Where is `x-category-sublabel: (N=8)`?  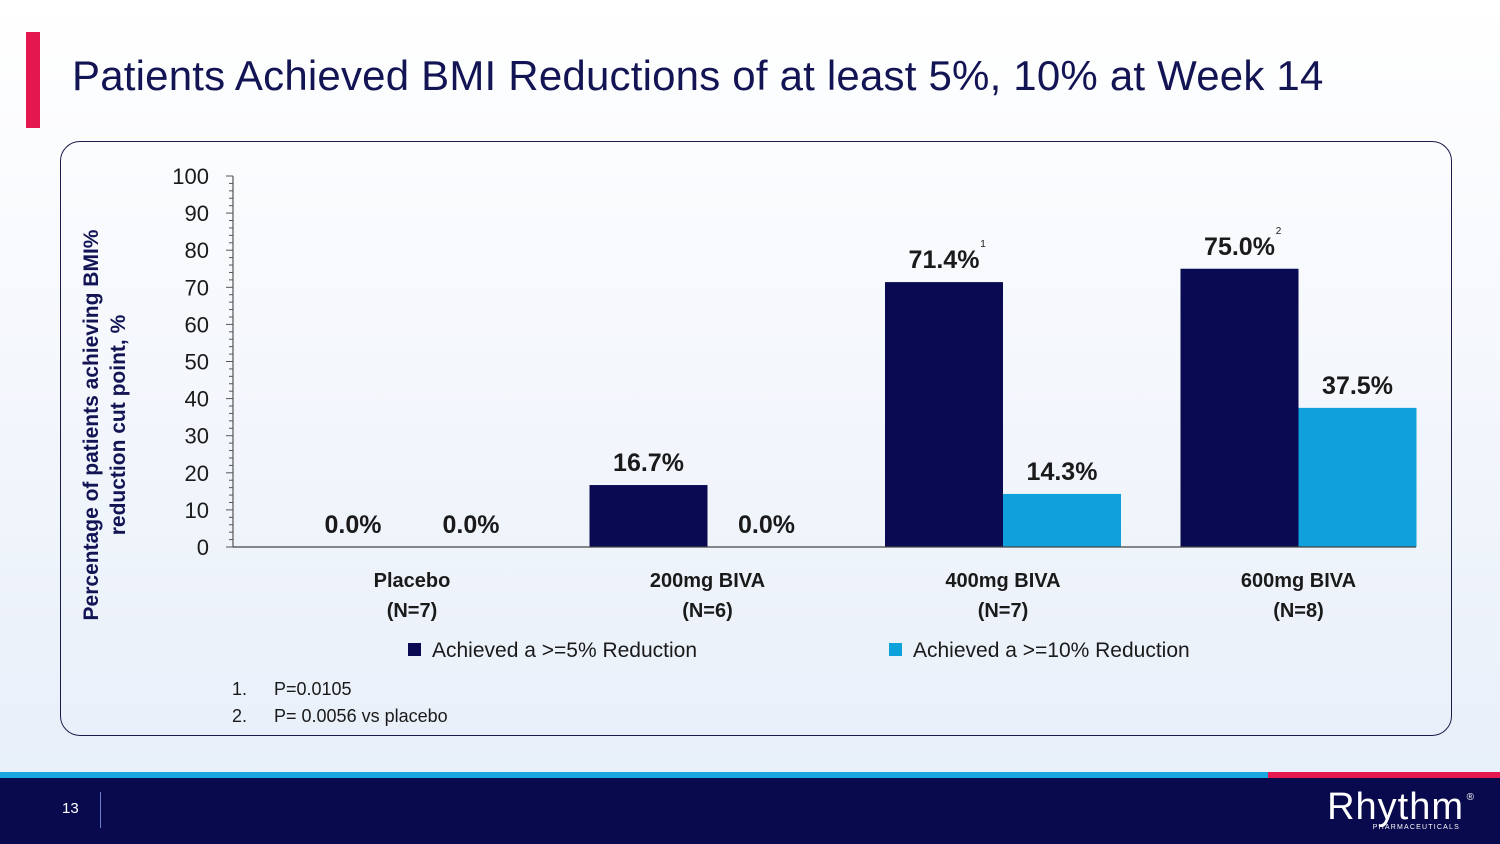 x-category-sublabel: (N=8) is located at coordinates (1298, 611).